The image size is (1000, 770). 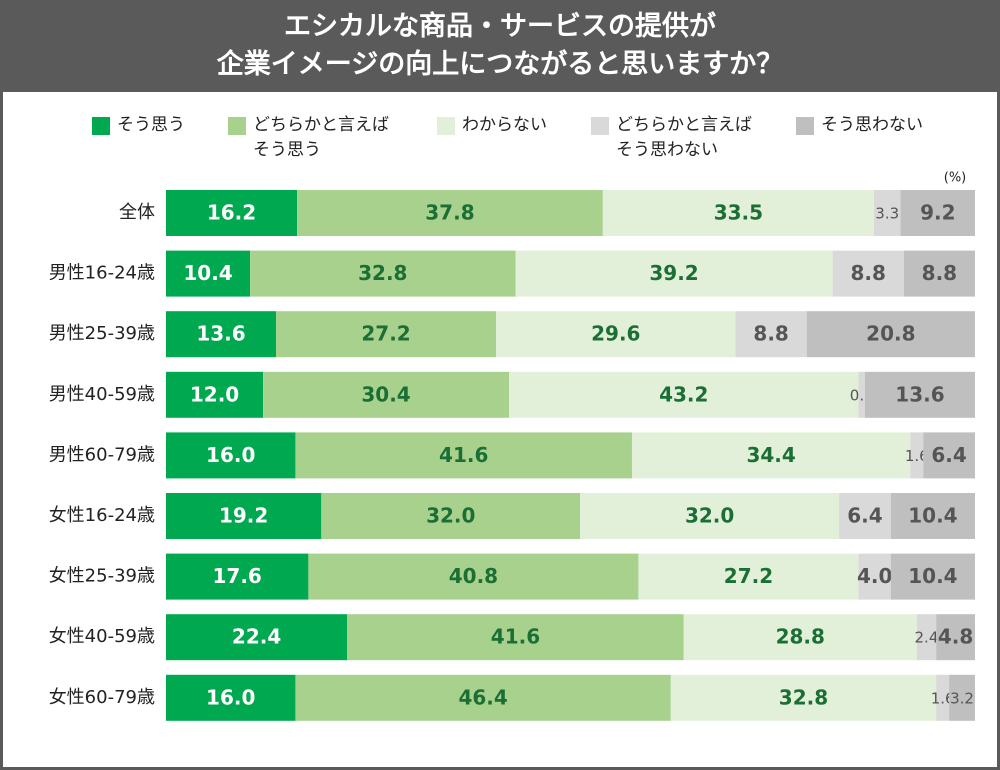 I want to click on legend-item: そう思わない, so click(x=859, y=125).